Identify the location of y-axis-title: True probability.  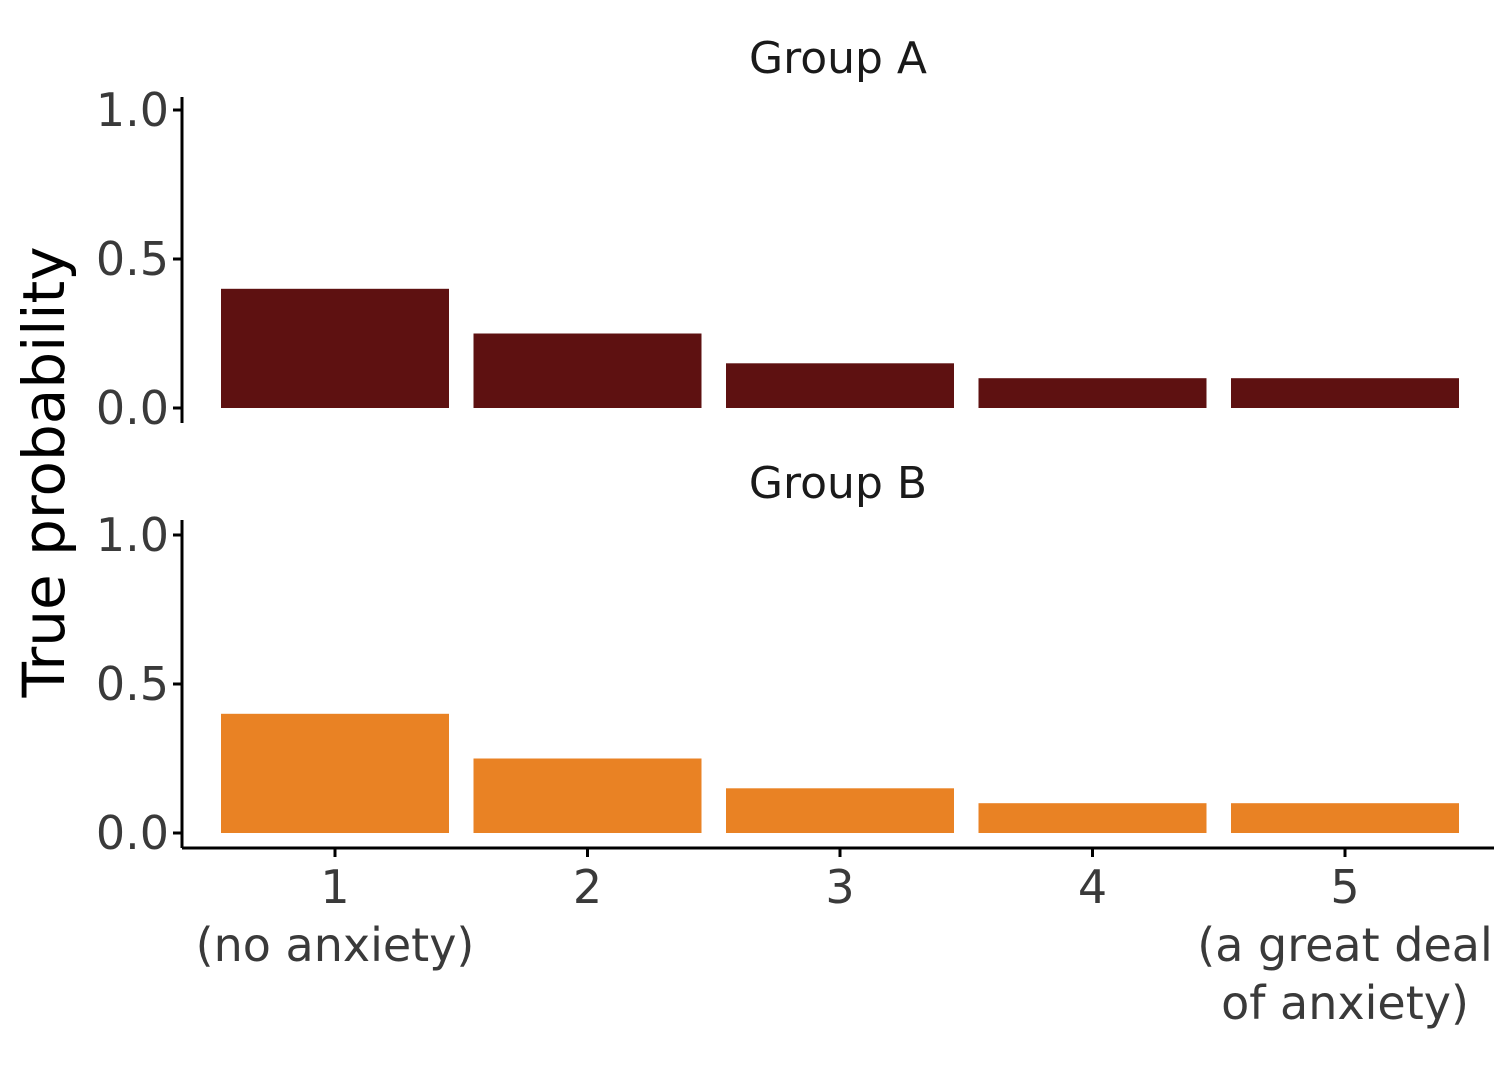
(44, 472).